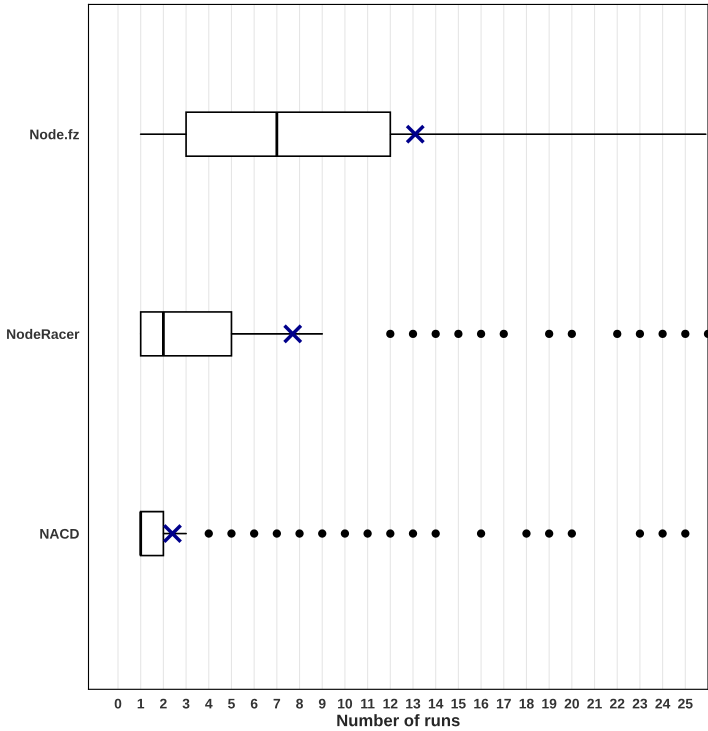 The image size is (708, 731). What do you see at coordinates (299, 703) in the screenshot?
I see `x-tick-label: 8` at bounding box center [299, 703].